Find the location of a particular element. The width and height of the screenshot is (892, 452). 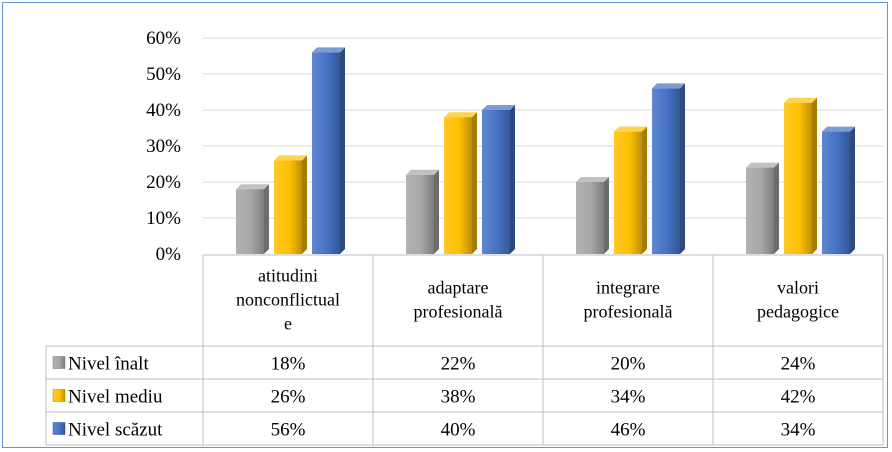

legend-series-name: Nivel mediu is located at coordinates (115, 397).